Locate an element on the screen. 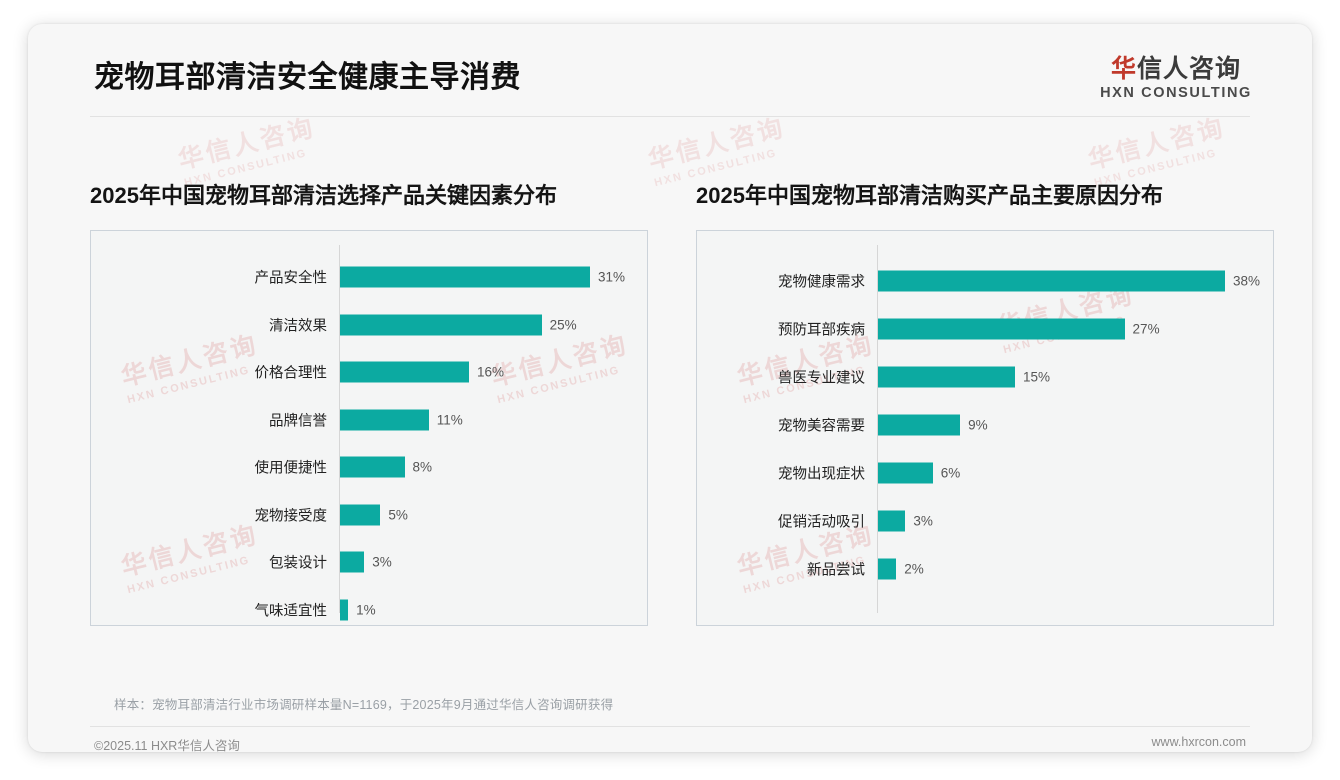  bar-category-label: 宠物美容需要 is located at coordinates (821, 426).